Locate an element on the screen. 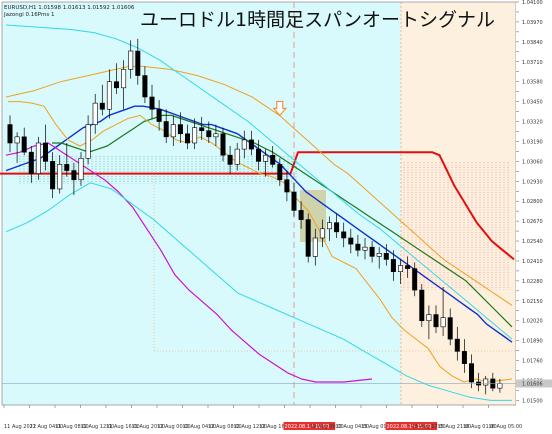 This screenshot has width=552, height=434. y-tick-label: 1.03710 is located at coordinates (532, 63).